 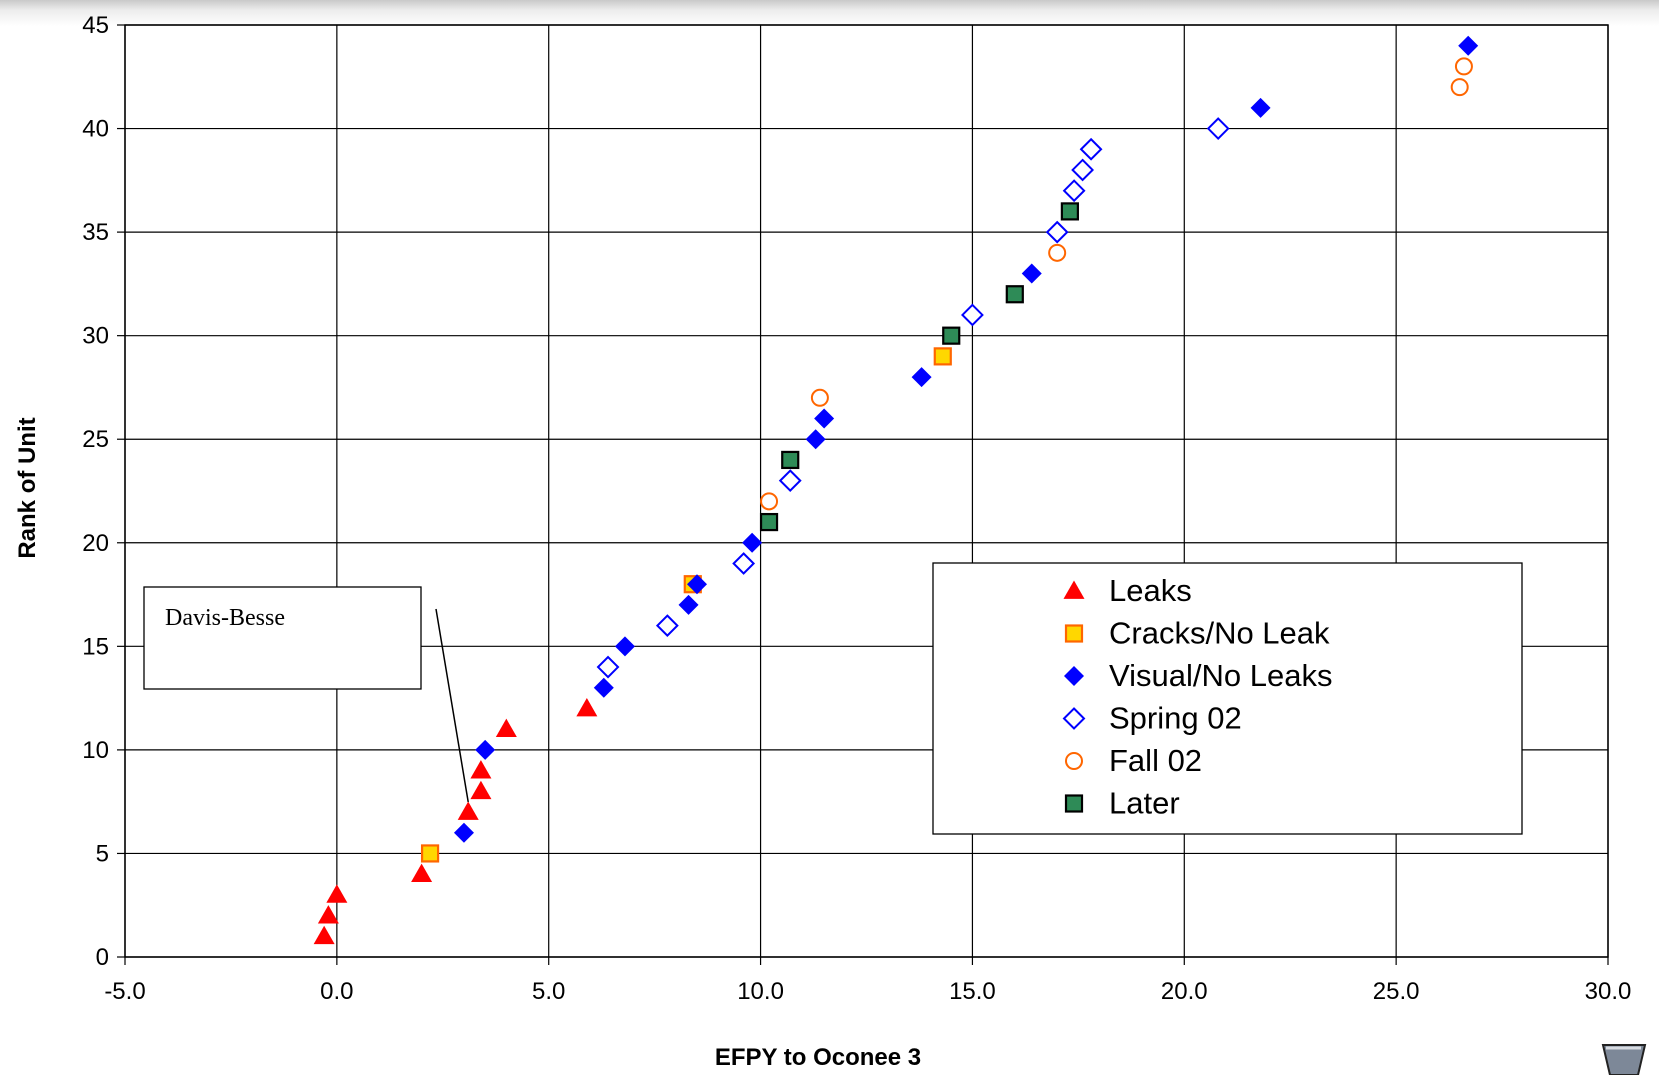 What do you see at coordinates (1396, 991) in the screenshot?
I see `x-tick-label: 25.0` at bounding box center [1396, 991].